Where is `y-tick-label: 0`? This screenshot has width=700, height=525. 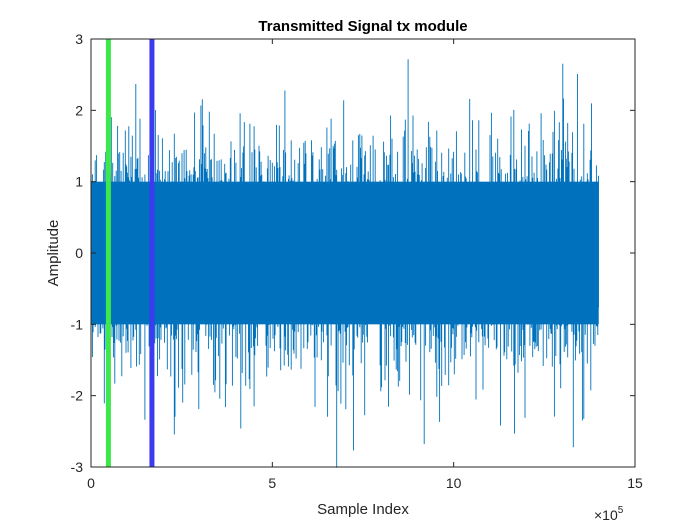 y-tick-label: 0 is located at coordinates (79, 253).